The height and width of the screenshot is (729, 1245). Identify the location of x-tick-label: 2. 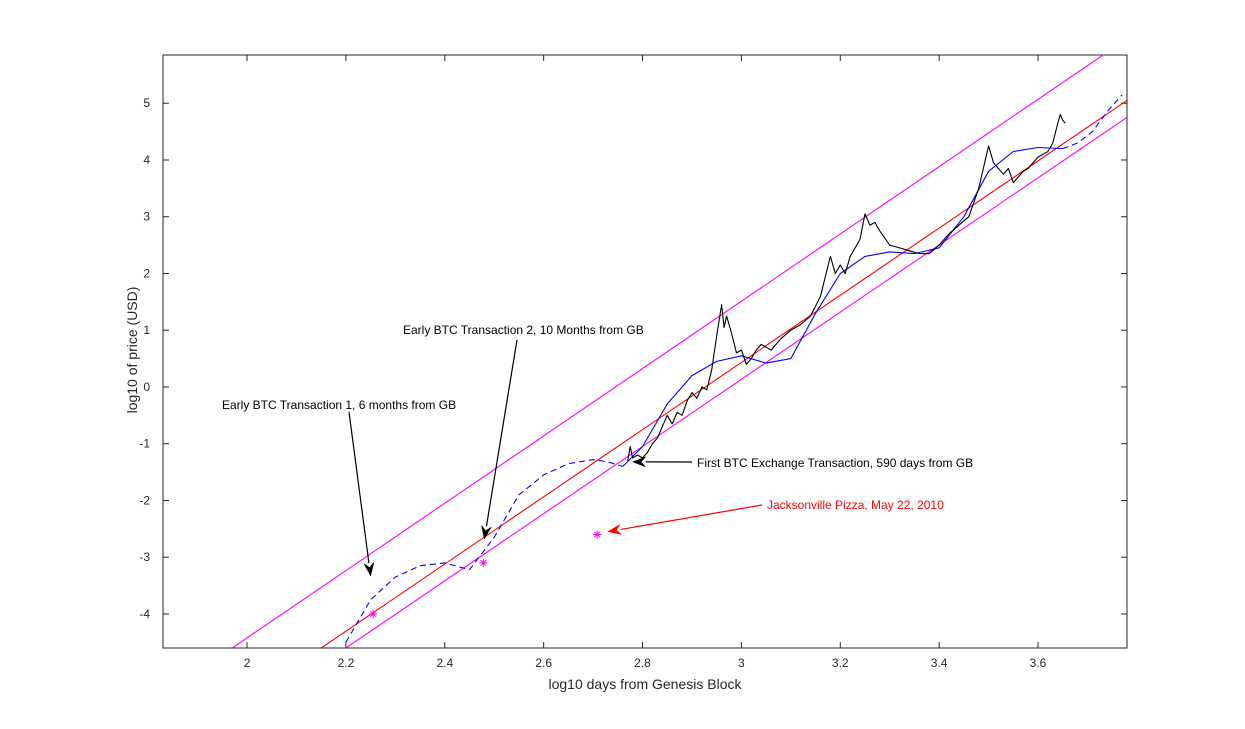
(247, 663).